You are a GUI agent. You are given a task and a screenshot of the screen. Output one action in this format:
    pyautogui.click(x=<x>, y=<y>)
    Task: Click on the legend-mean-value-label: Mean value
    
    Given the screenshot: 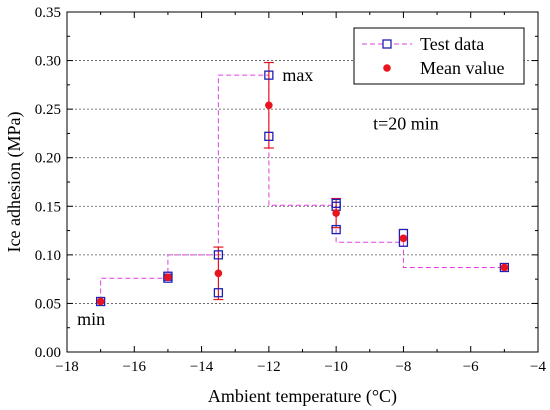 What is the action you would take?
    pyautogui.click(x=462, y=68)
    